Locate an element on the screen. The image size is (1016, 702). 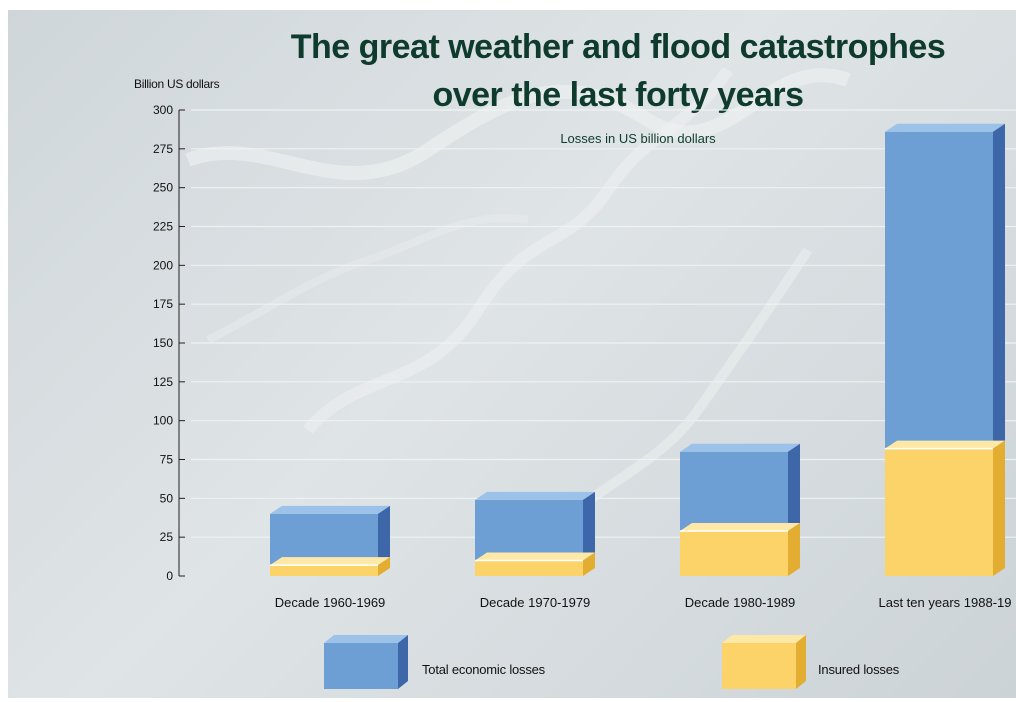
x-tick-label: Decade 1980-1989 is located at coordinates (740, 602).